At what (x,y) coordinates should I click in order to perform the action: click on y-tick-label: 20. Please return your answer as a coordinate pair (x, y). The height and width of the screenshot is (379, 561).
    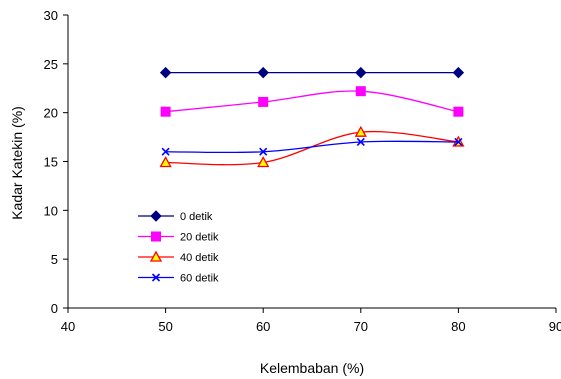
    Looking at the image, I should click on (51, 113).